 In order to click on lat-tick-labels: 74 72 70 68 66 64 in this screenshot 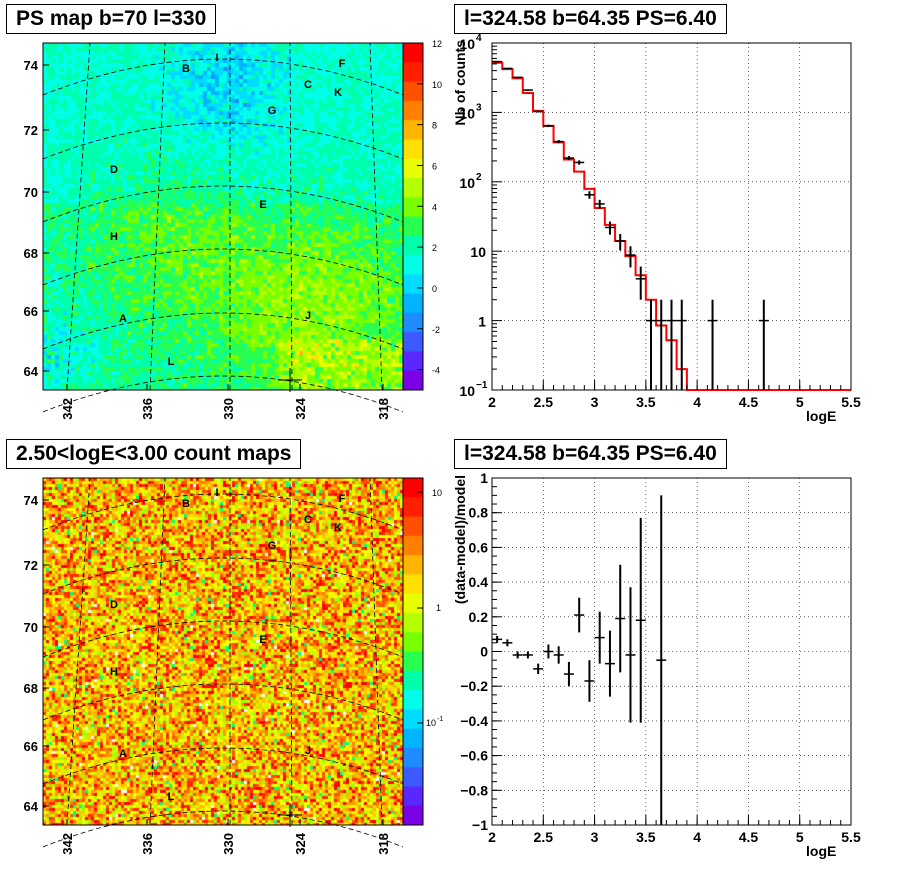, I will do `click(31, 218)`.